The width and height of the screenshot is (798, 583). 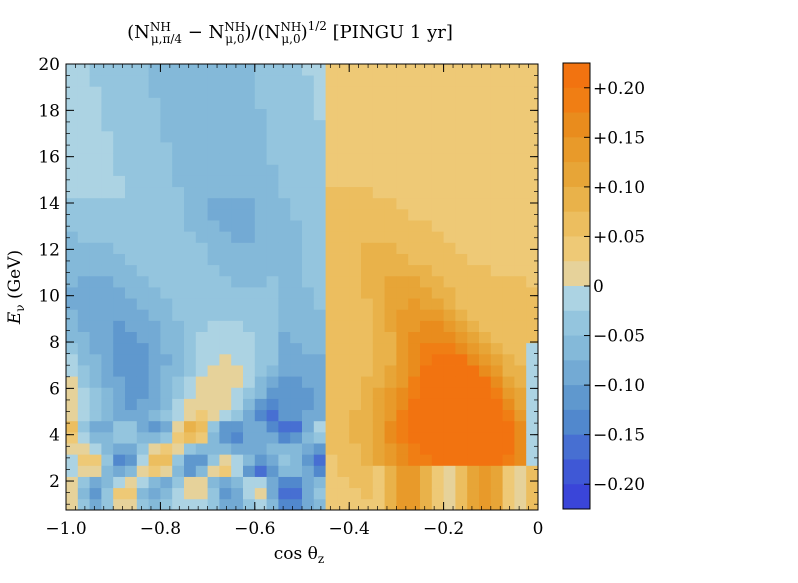 What do you see at coordinates (254, 529) in the screenshot?
I see `x-tick-label: −0.6` at bounding box center [254, 529].